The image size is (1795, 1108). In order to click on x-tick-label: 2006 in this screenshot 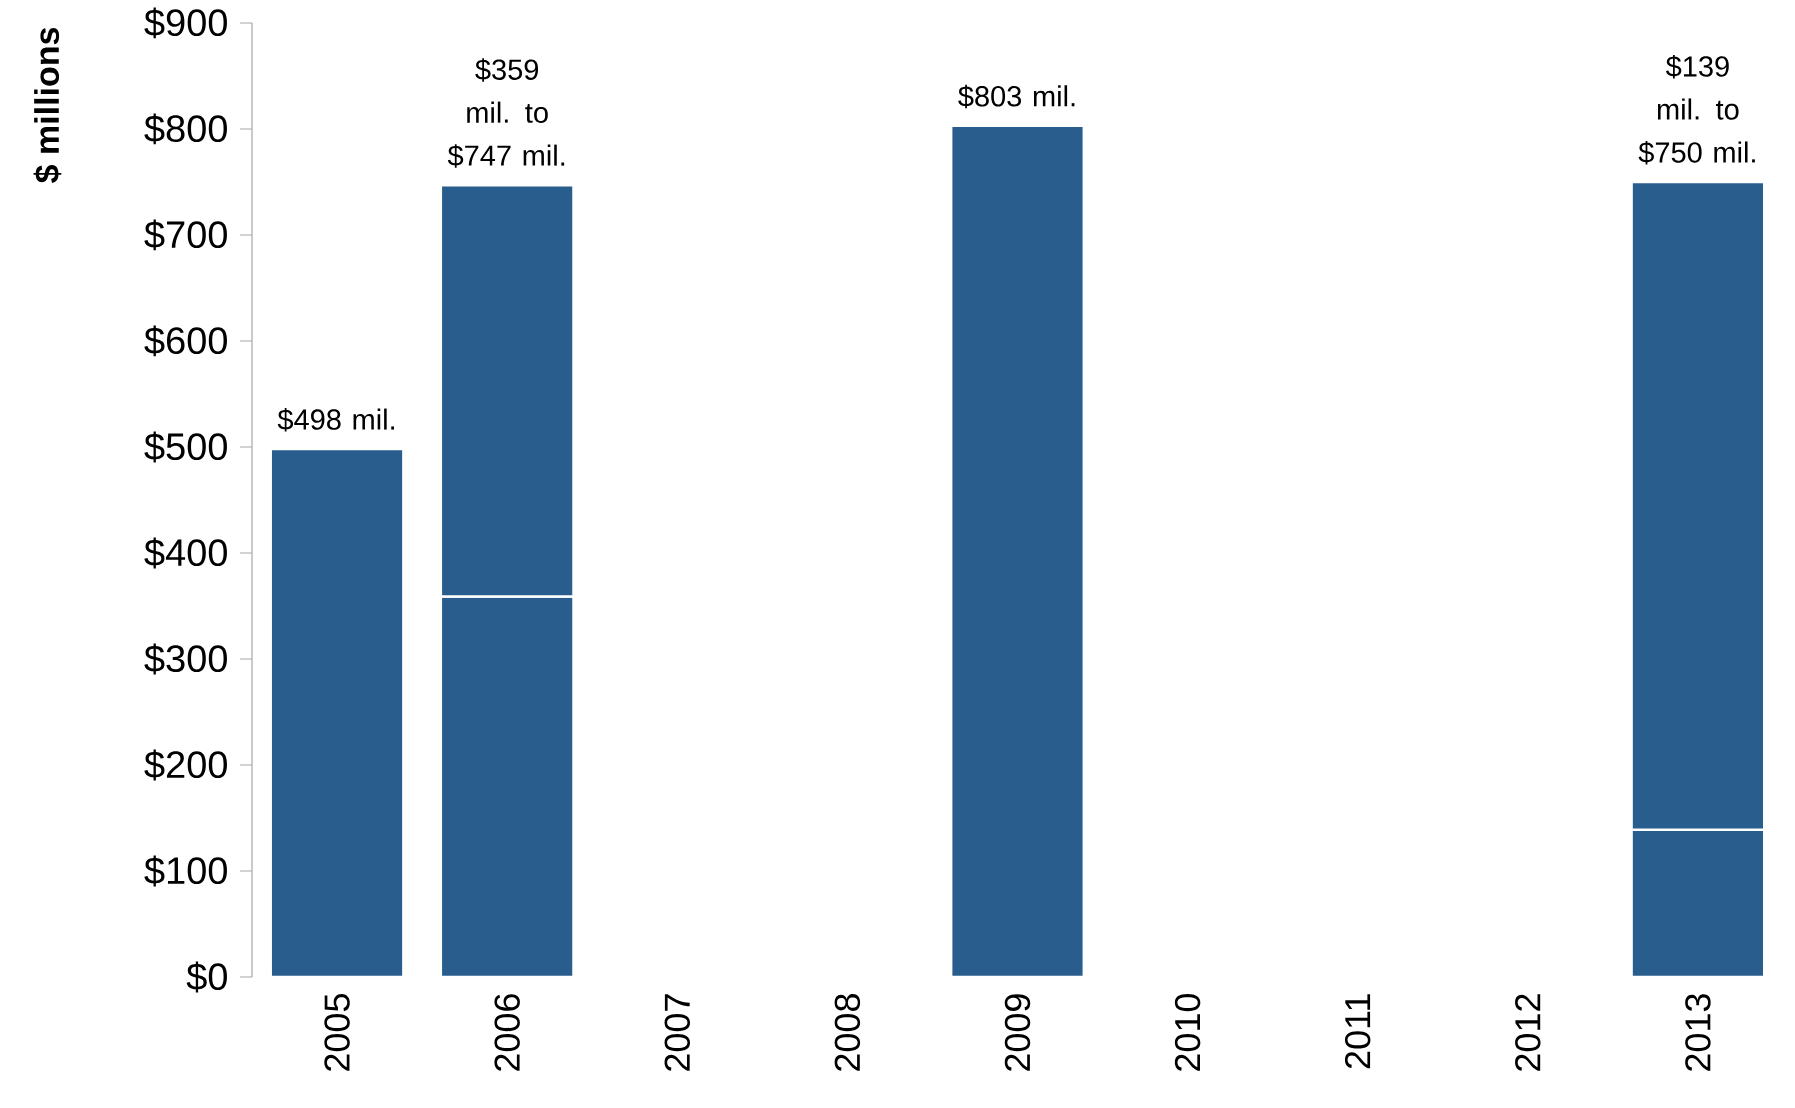, I will do `click(507, 1032)`.